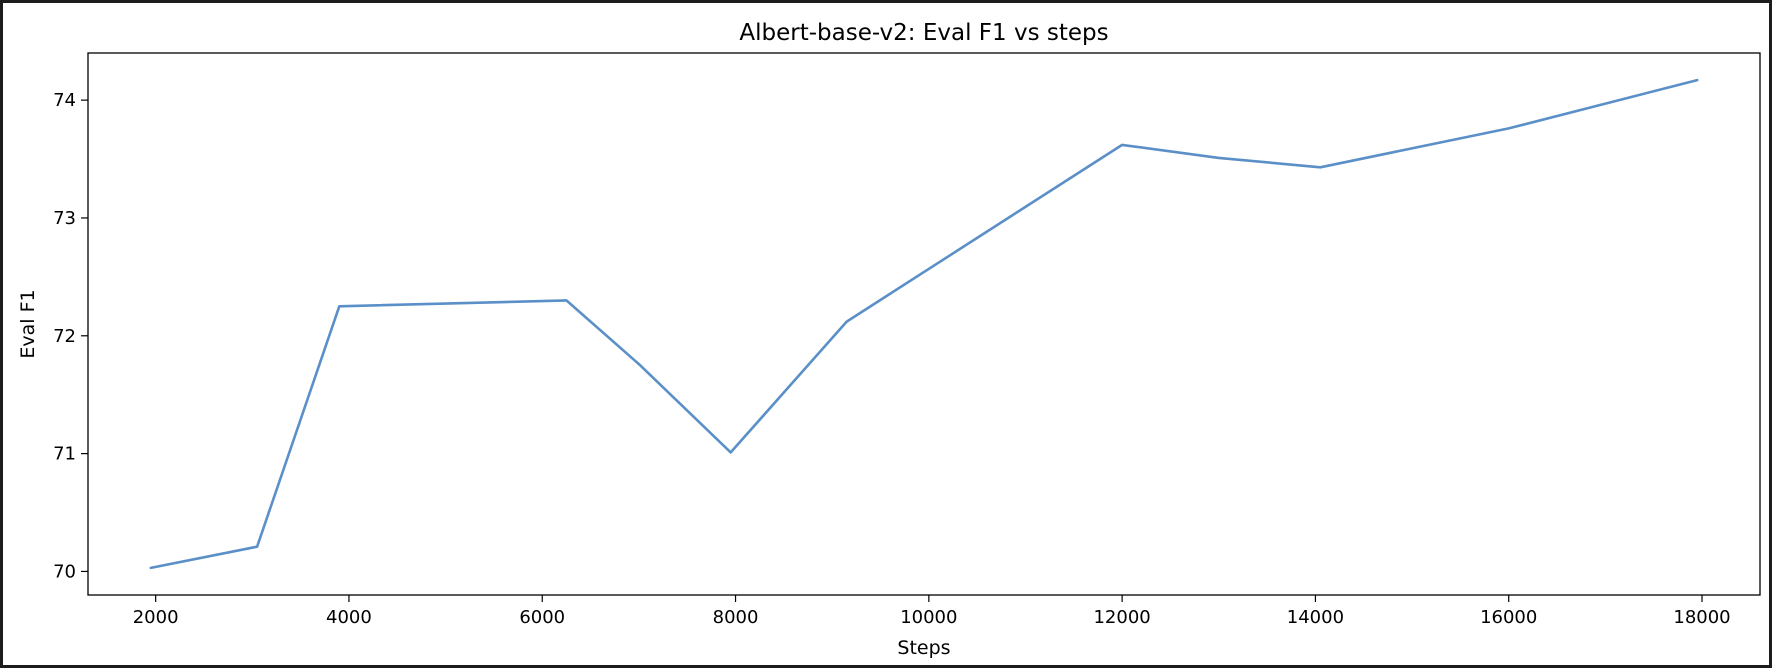 This screenshot has width=1772, height=668. What do you see at coordinates (1701, 617) in the screenshot?
I see `x-tick-label: 18000` at bounding box center [1701, 617].